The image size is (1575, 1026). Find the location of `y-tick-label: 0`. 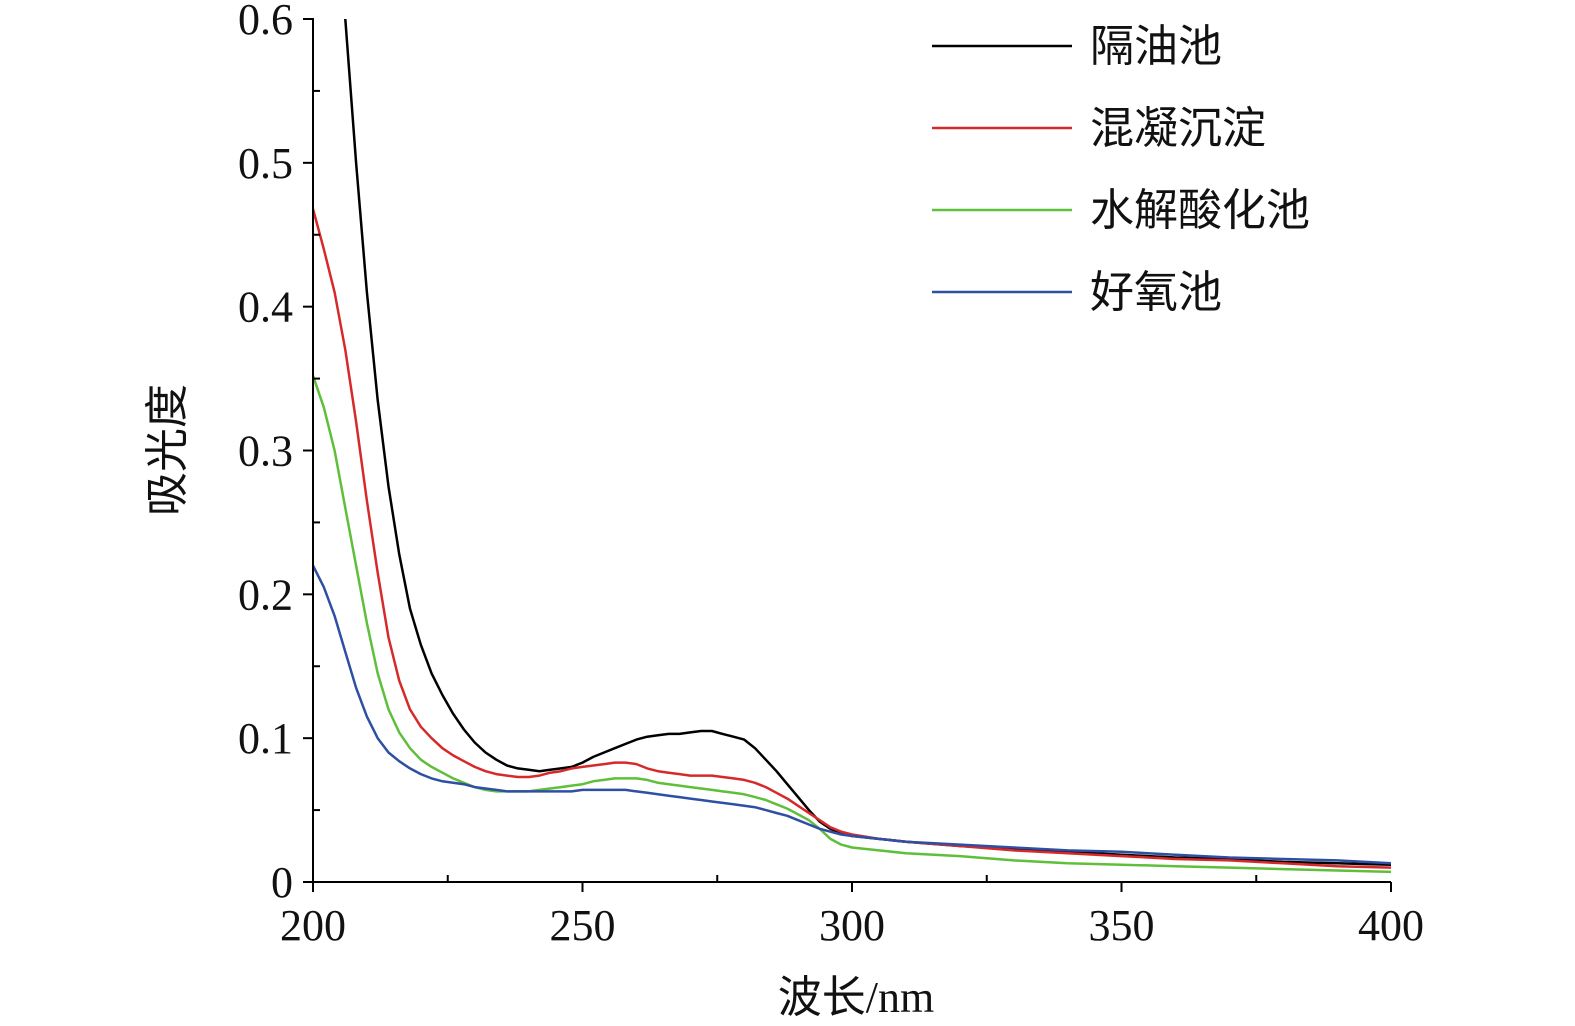

y-tick-label: 0 is located at coordinates (282, 882).